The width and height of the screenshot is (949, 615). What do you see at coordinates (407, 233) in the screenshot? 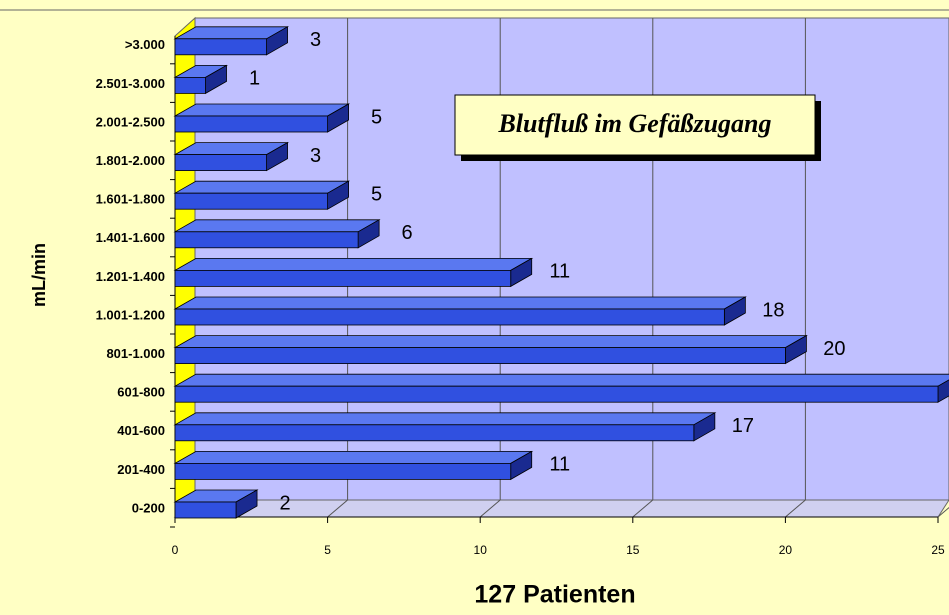
I see `value-label: 6` at bounding box center [407, 233].